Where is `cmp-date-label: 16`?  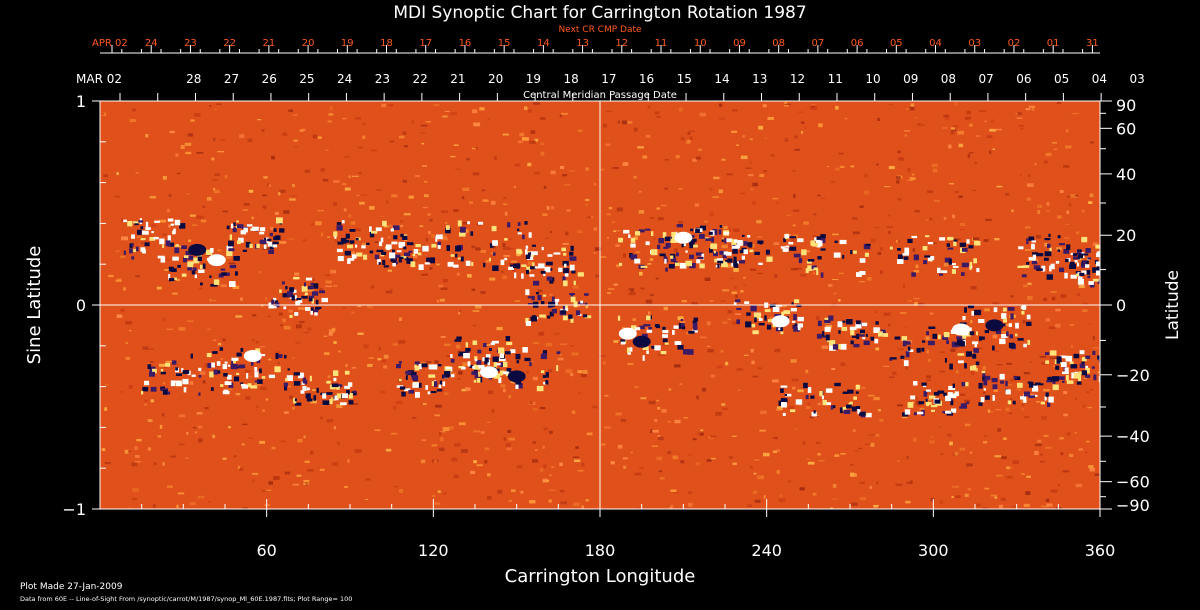 cmp-date-label: 16 is located at coordinates (646, 79).